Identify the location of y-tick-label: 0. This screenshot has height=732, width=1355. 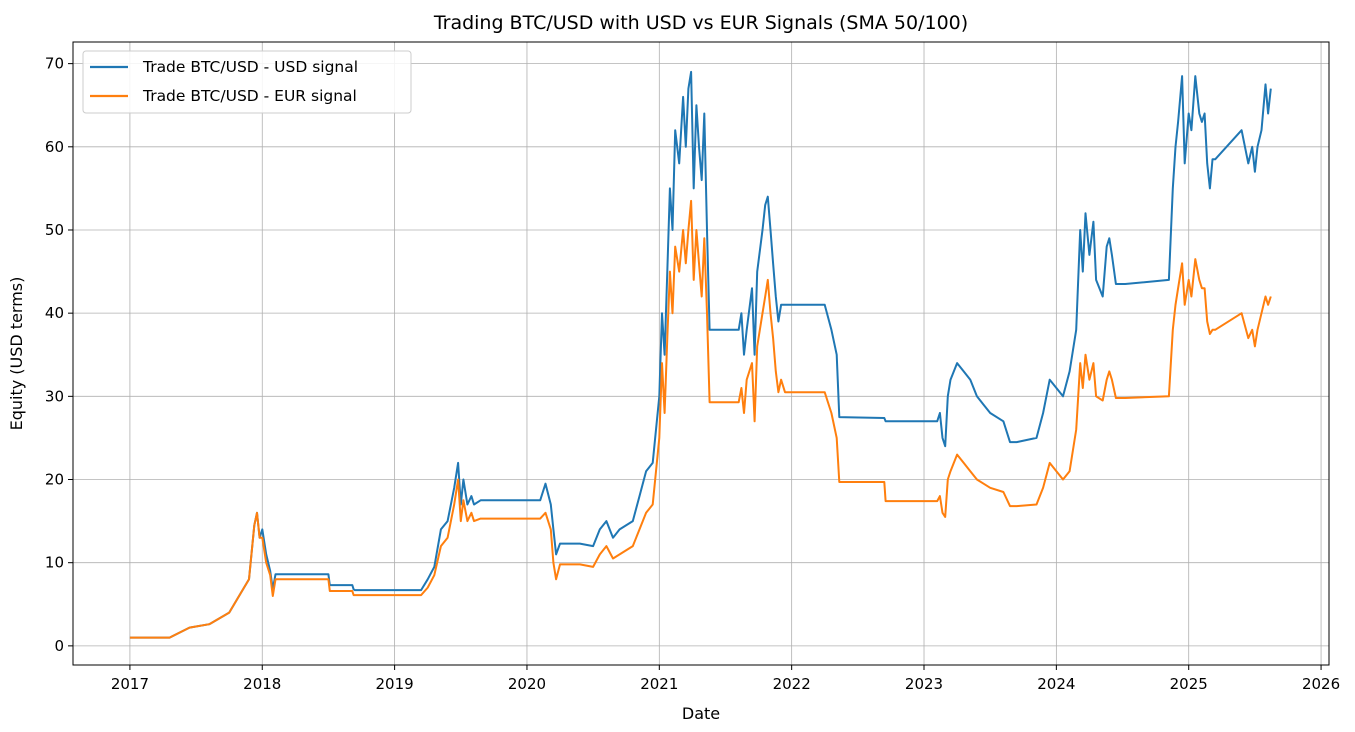
(59, 646).